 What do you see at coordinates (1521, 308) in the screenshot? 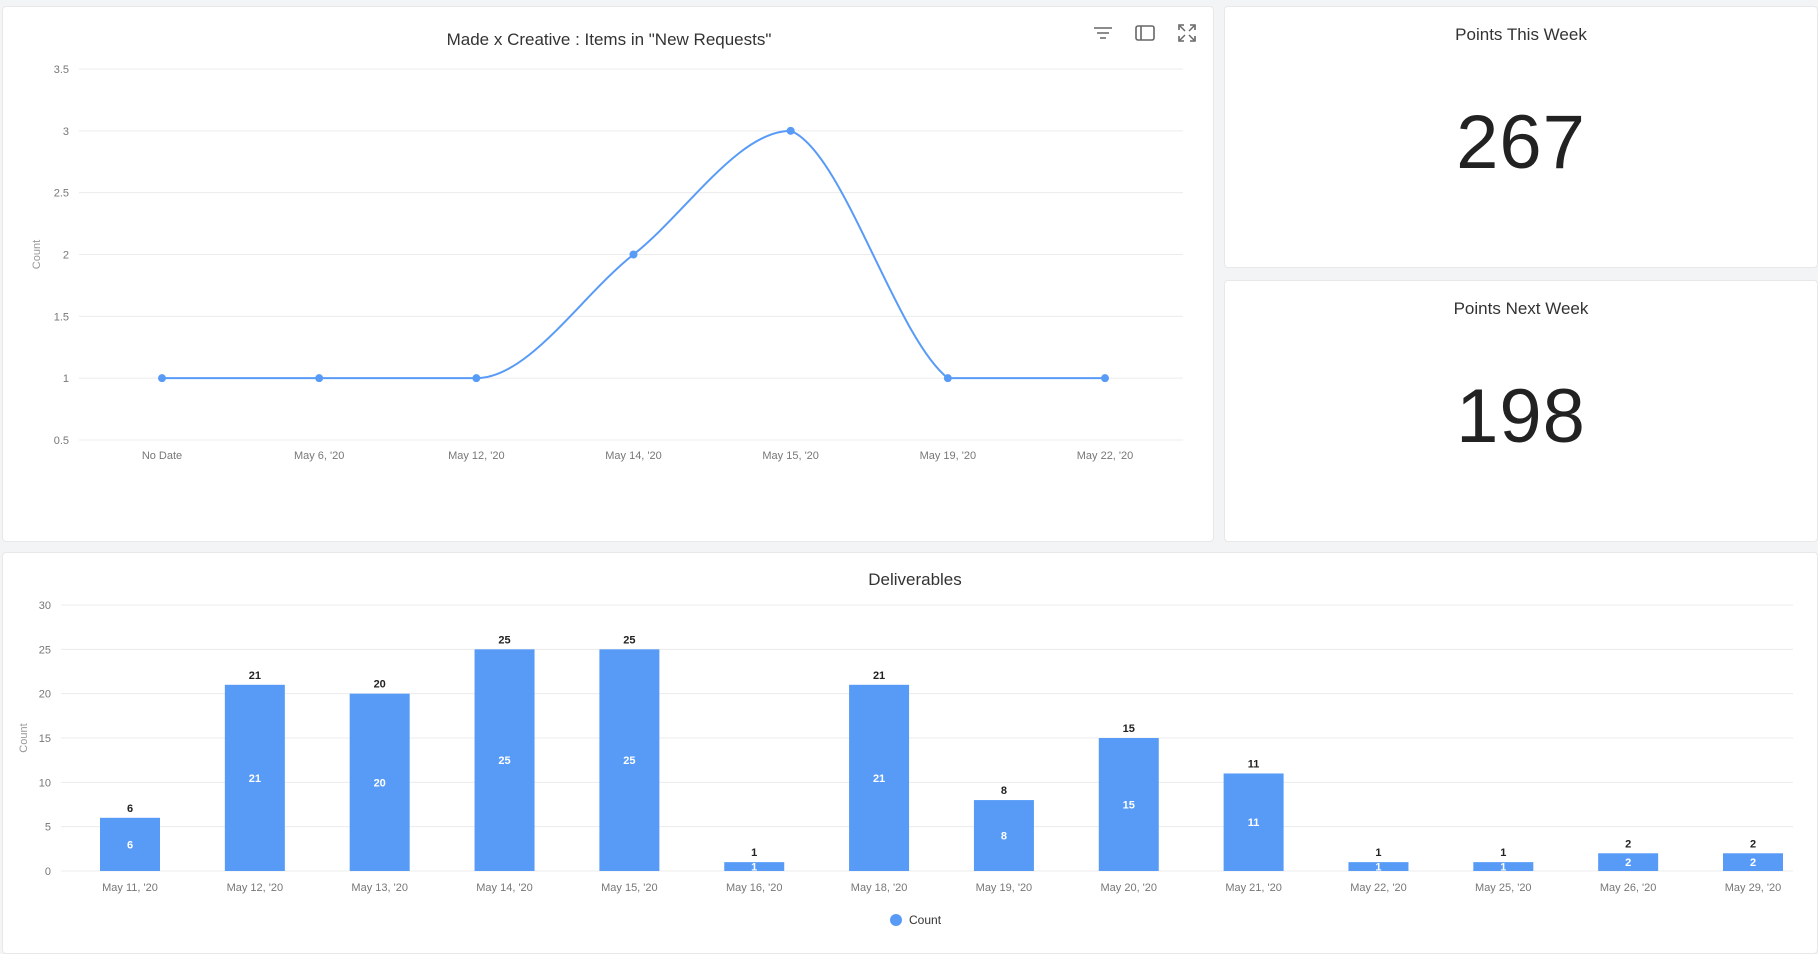
I see `kpi-title: Points Next Week` at bounding box center [1521, 308].